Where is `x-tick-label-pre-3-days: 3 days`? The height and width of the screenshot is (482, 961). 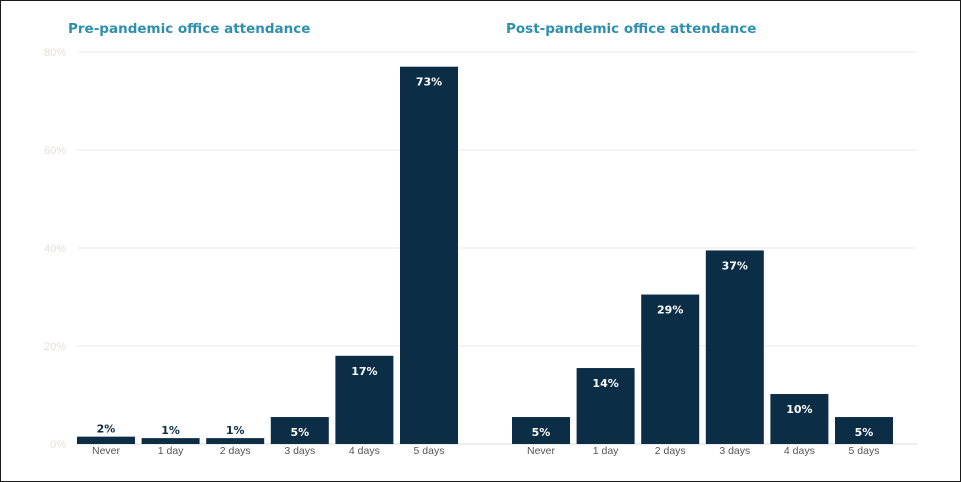 x-tick-label-pre-3-days: 3 days is located at coordinates (299, 451).